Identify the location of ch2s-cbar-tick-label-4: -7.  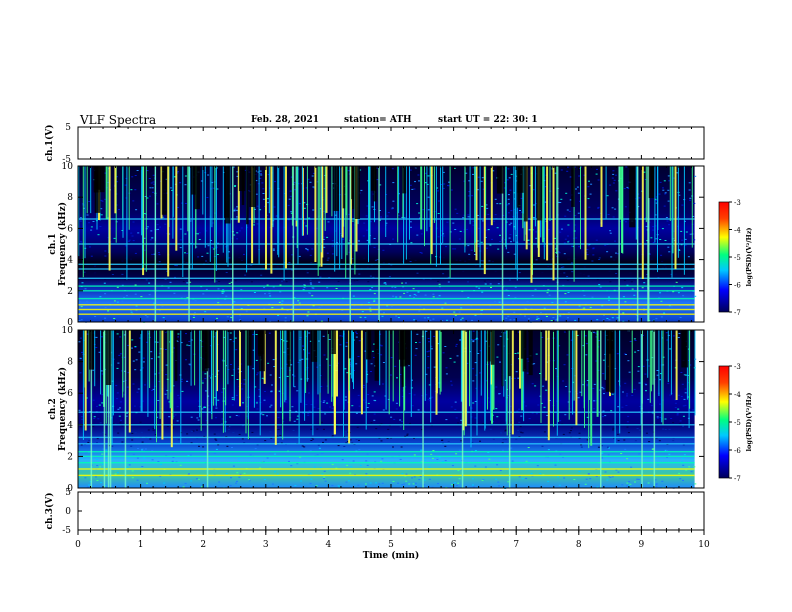
(737, 479).